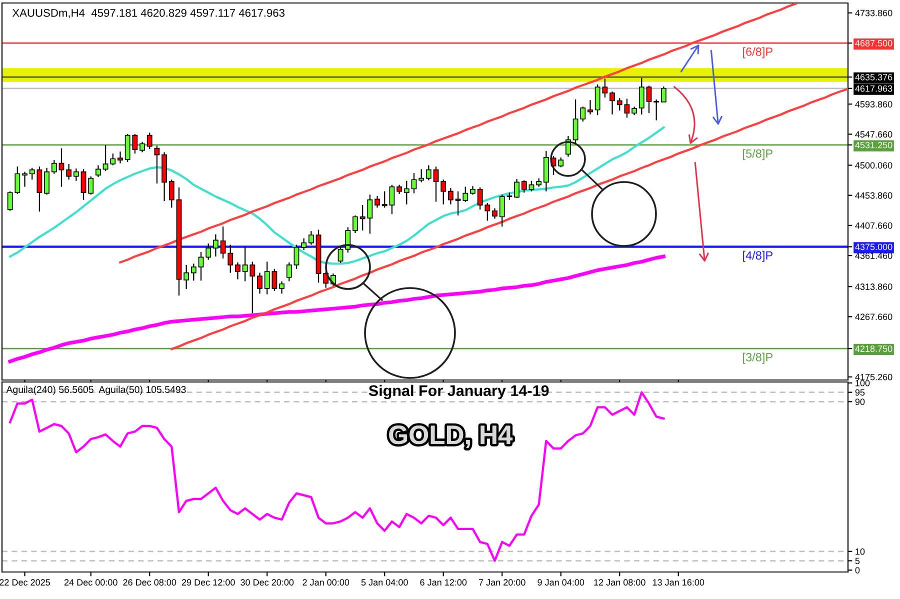 This screenshot has height=599, width=900. Describe the element at coordinates (873, 255) in the screenshot. I see `y-tick-label: 4361.460` at that location.